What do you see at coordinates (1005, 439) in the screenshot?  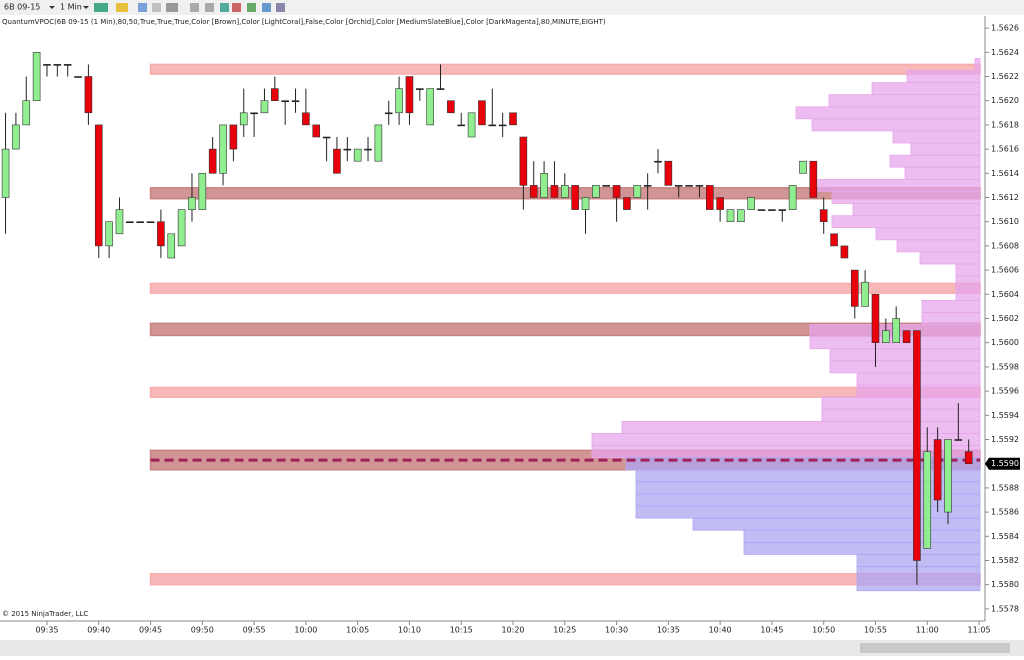 I see `y-tick-label: 1.5592` at bounding box center [1005, 439].